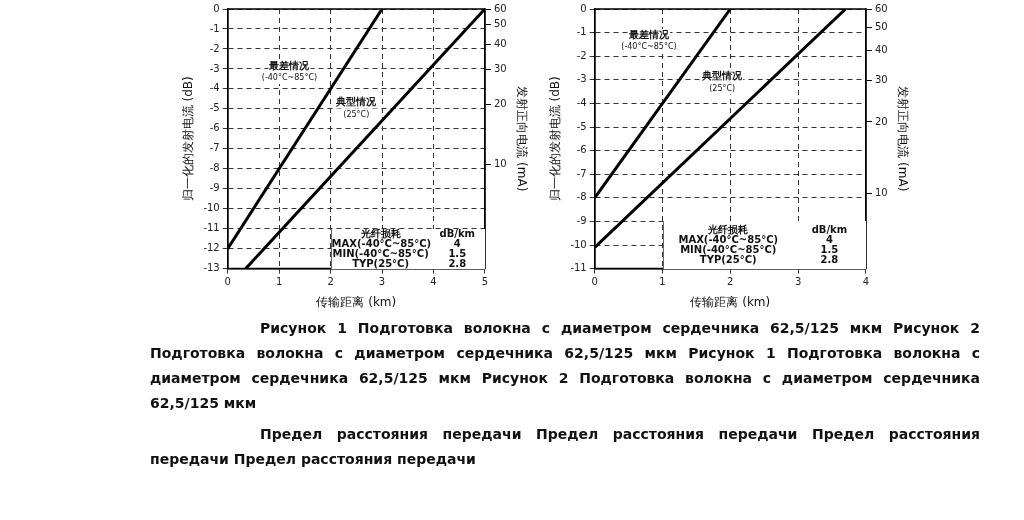  Describe the element at coordinates (565, 447) in the screenshot. I see `text: Предел расстояния передачи Предел расстояния передачи Предел расстояния передачи Предел расстояния передачи` at that location.